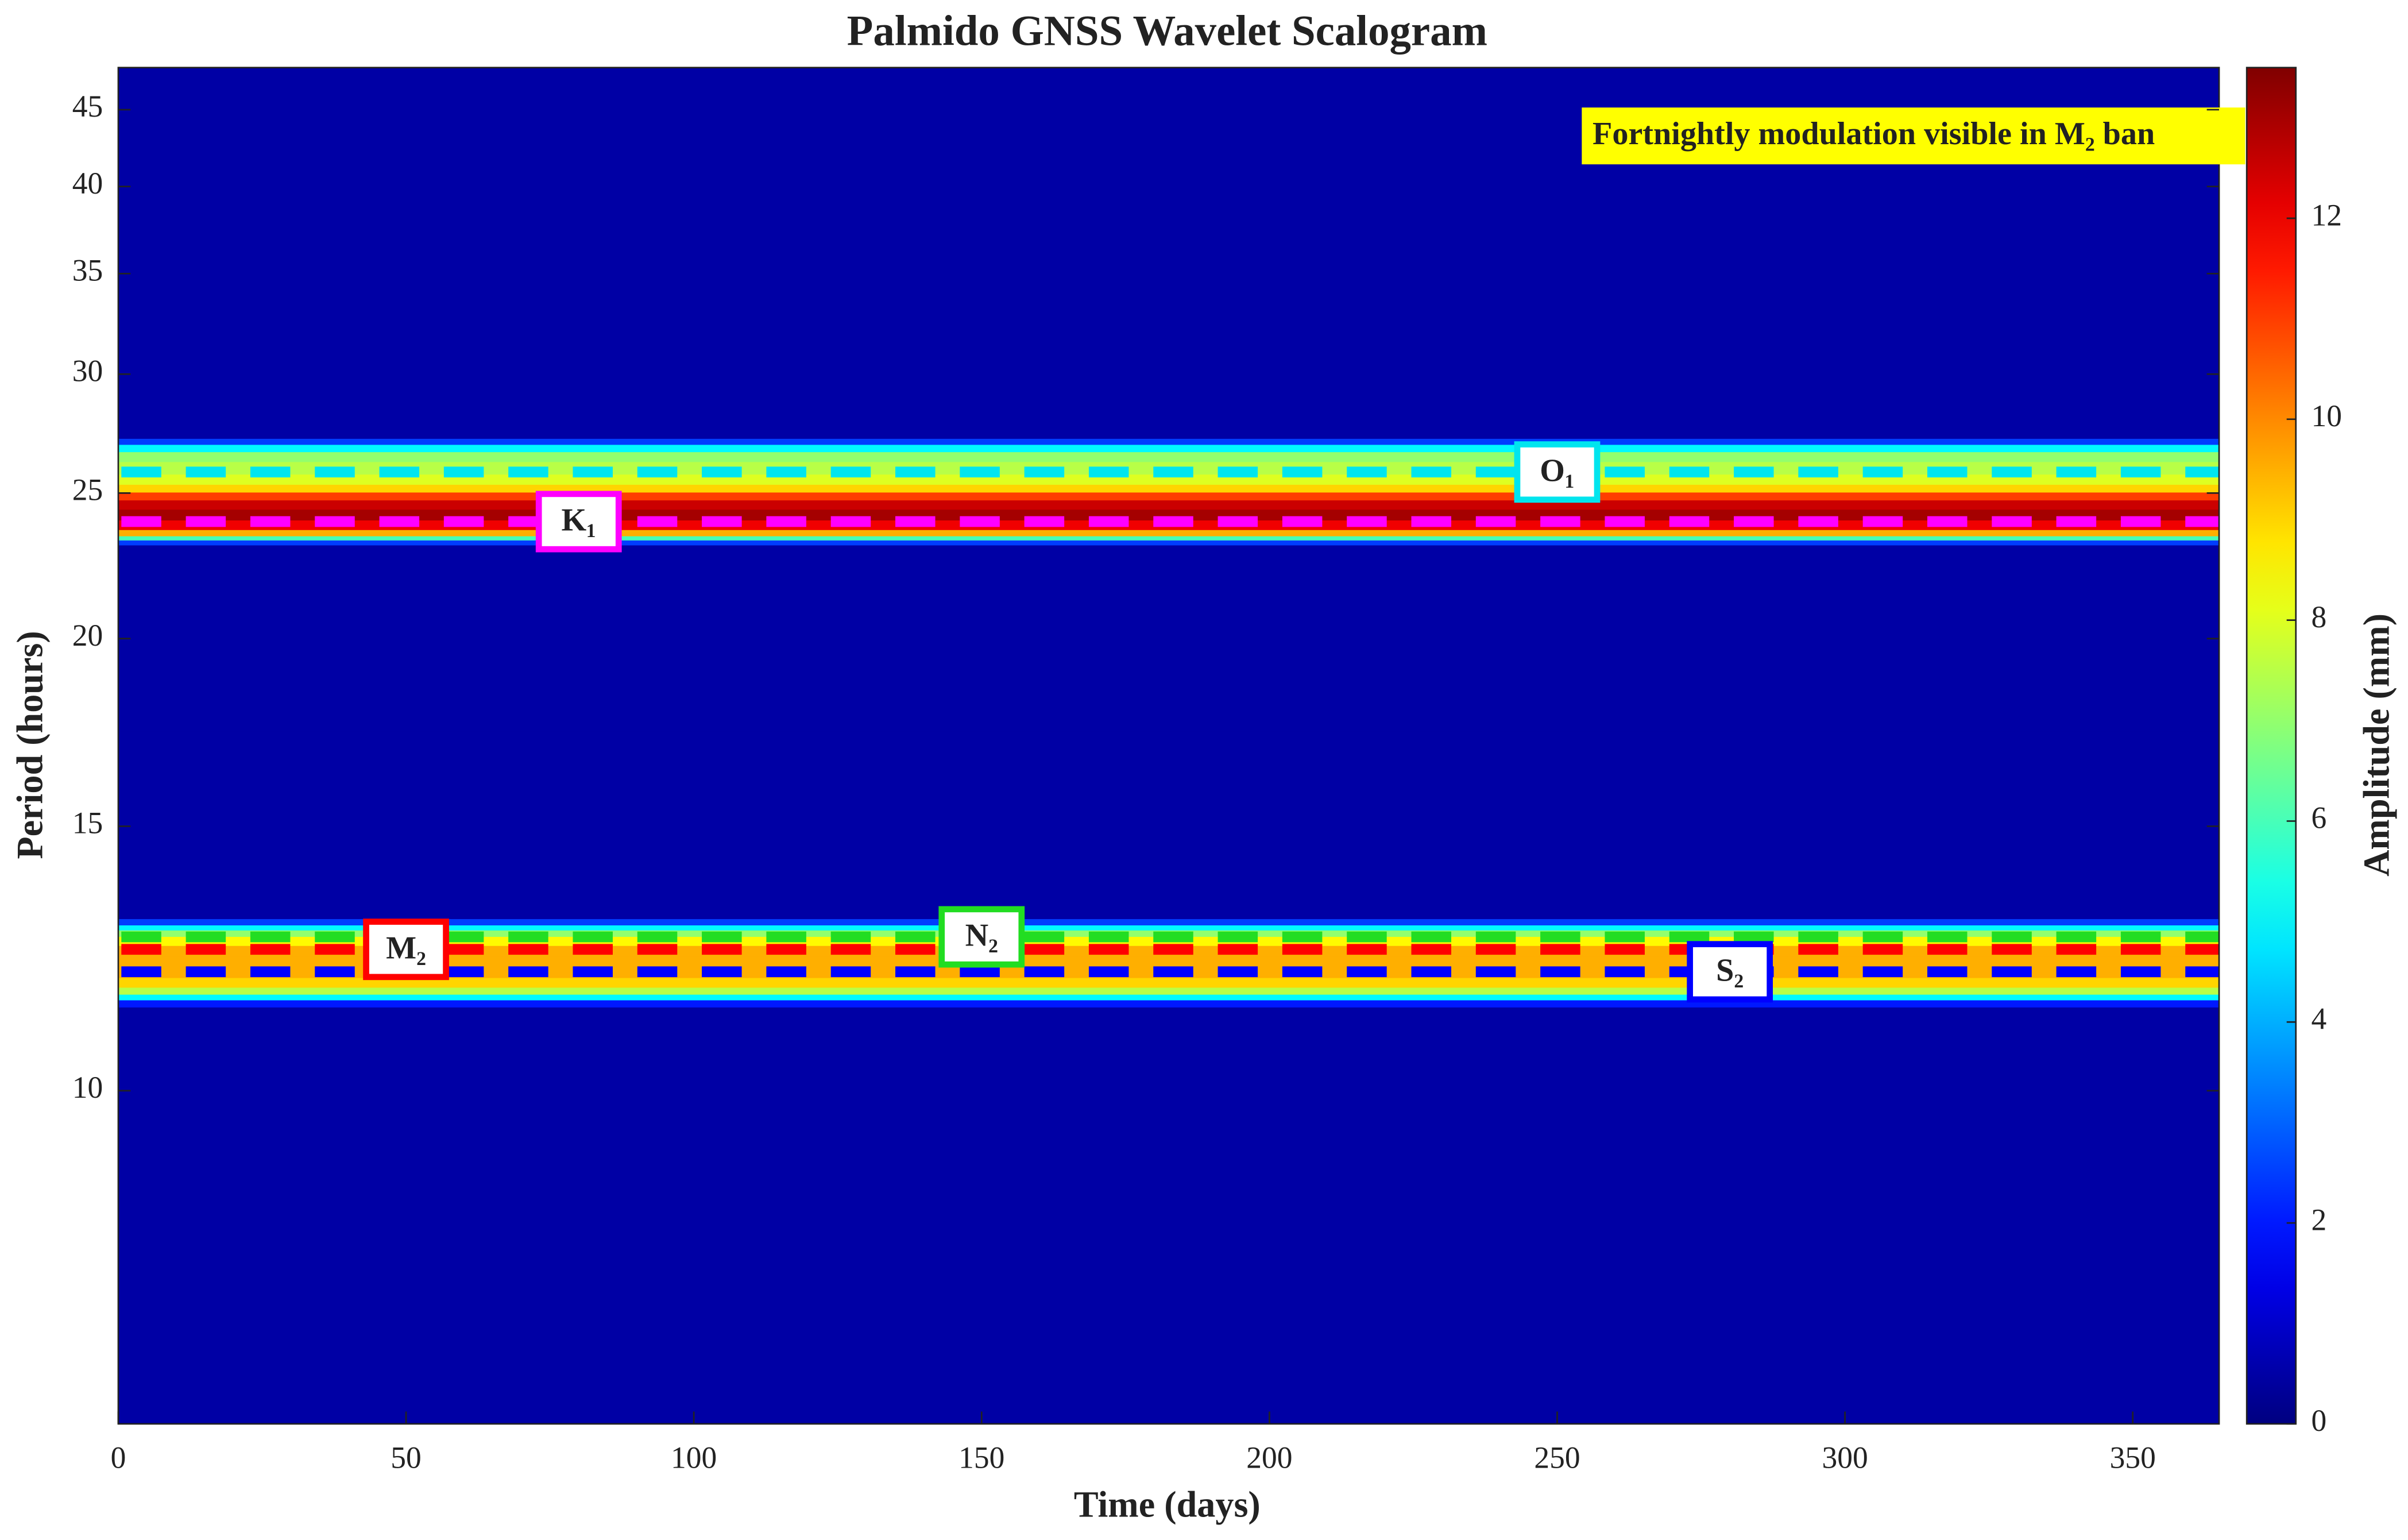 The image size is (2408, 1540). What do you see at coordinates (1845, 1457) in the screenshot?
I see `x-tick-label: 300` at bounding box center [1845, 1457].